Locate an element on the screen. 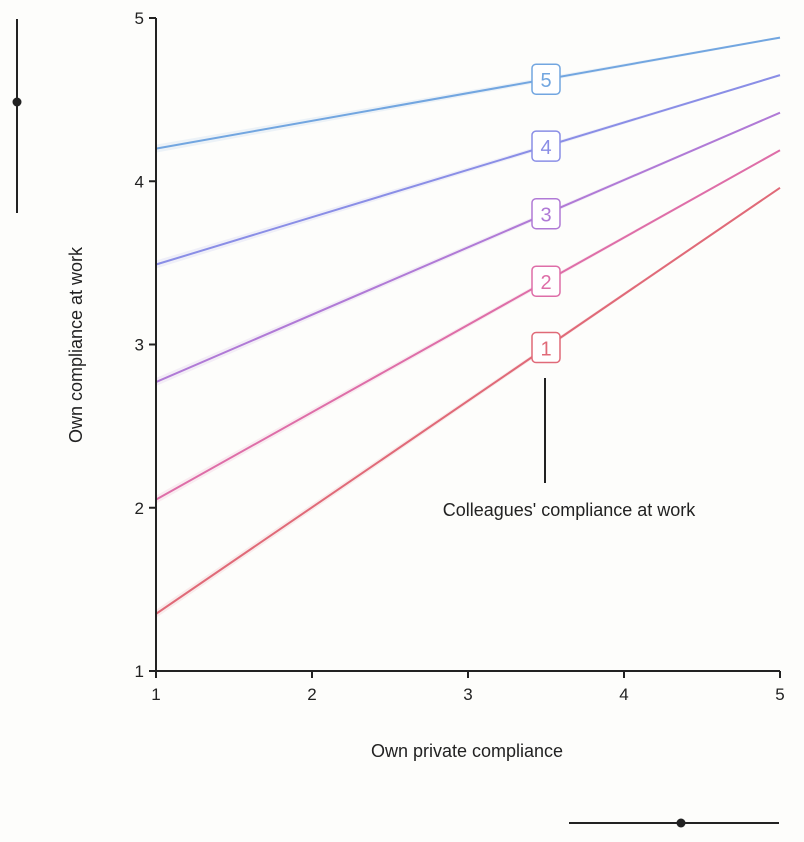 This screenshot has height=842, width=804. colleagues-annotation: Colleagues' compliance at work is located at coordinates (570, 510).